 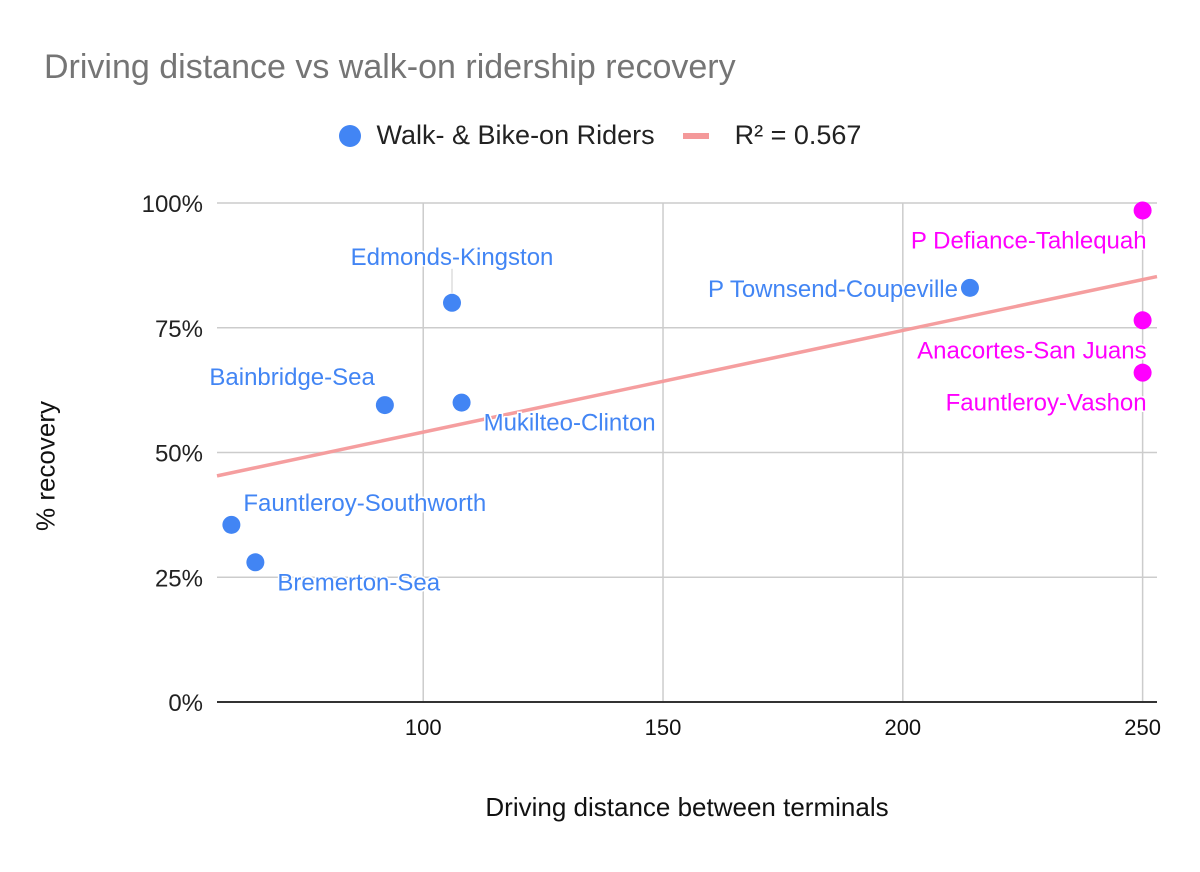 I want to click on y-tick-label: 100%, so click(x=172, y=204).